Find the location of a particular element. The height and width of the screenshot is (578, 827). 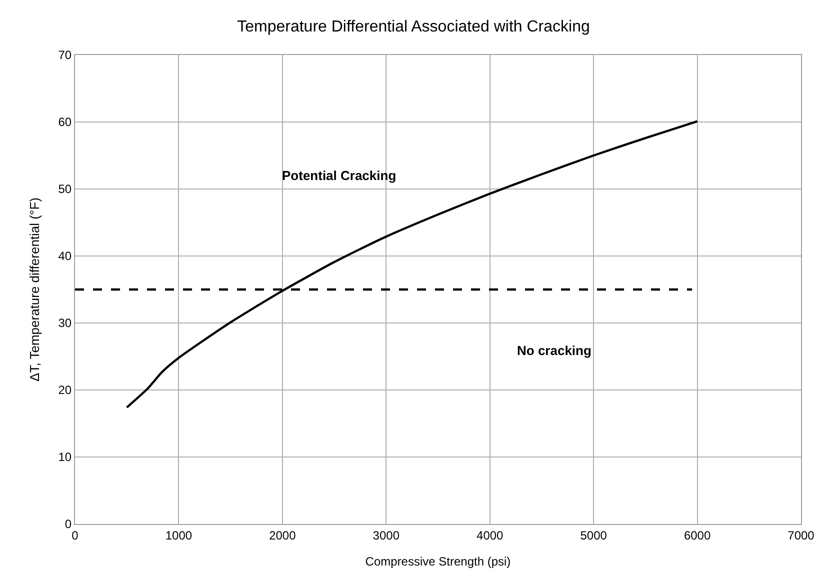

y-tick-label: 70 is located at coordinates (65, 55).